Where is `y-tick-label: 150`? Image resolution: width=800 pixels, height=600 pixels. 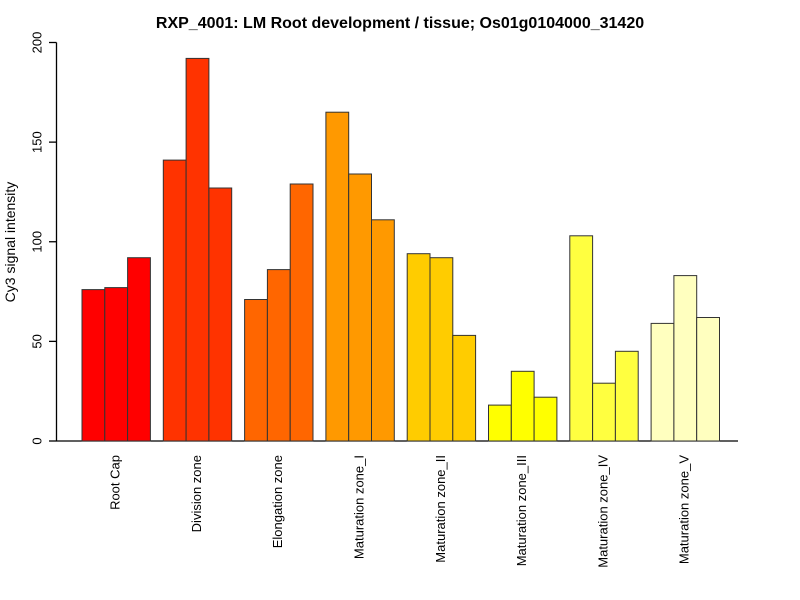
y-tick-label: 150 is located at coordinates (36, 142).